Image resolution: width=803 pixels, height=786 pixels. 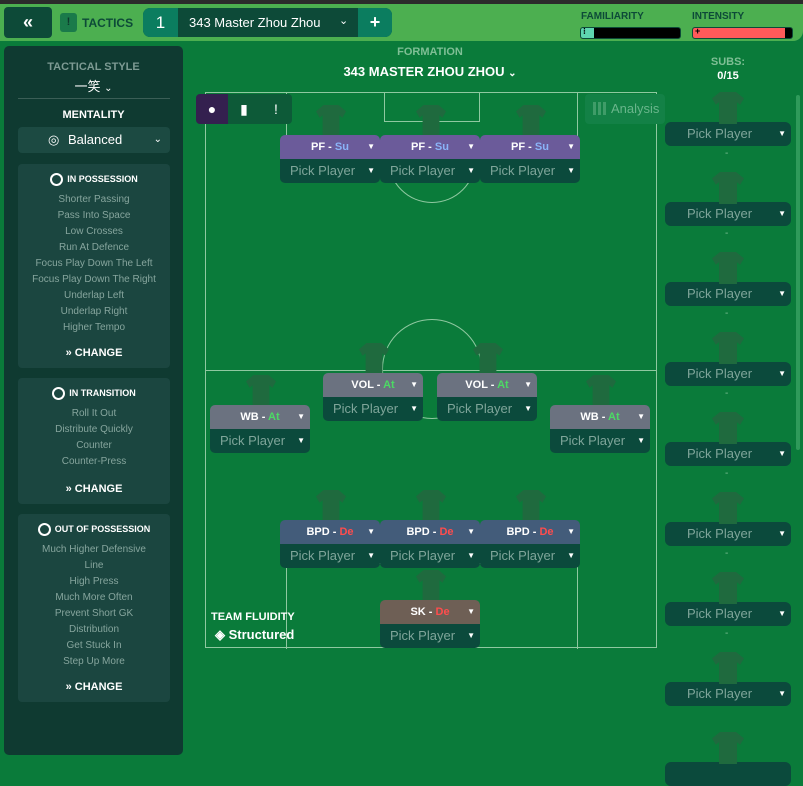 I want to click on formation-label: FORMATION, so click(x=430, y=52).